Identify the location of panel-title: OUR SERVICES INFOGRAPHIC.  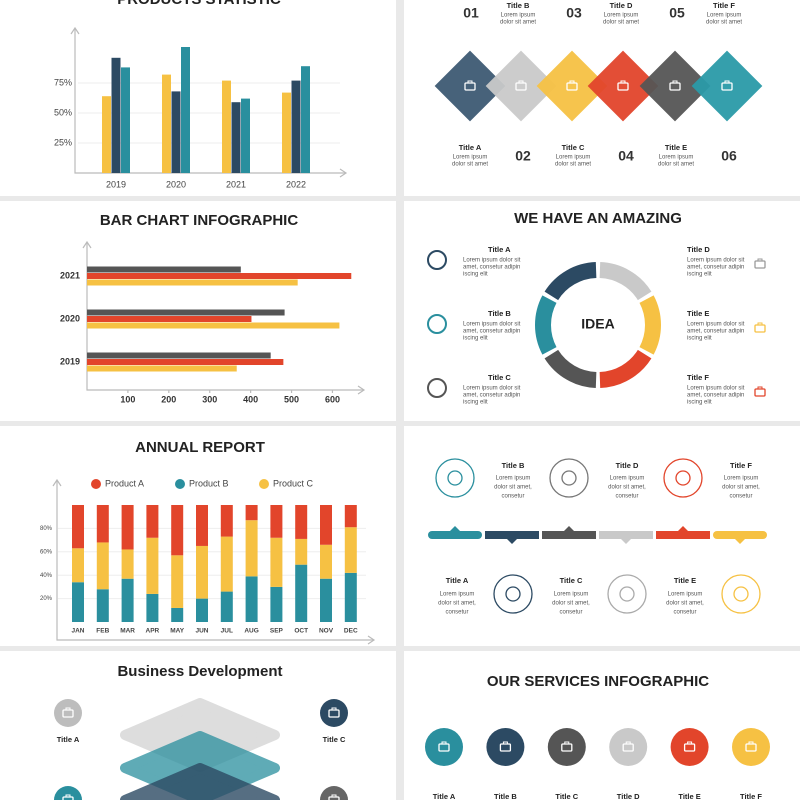
(598, 681).